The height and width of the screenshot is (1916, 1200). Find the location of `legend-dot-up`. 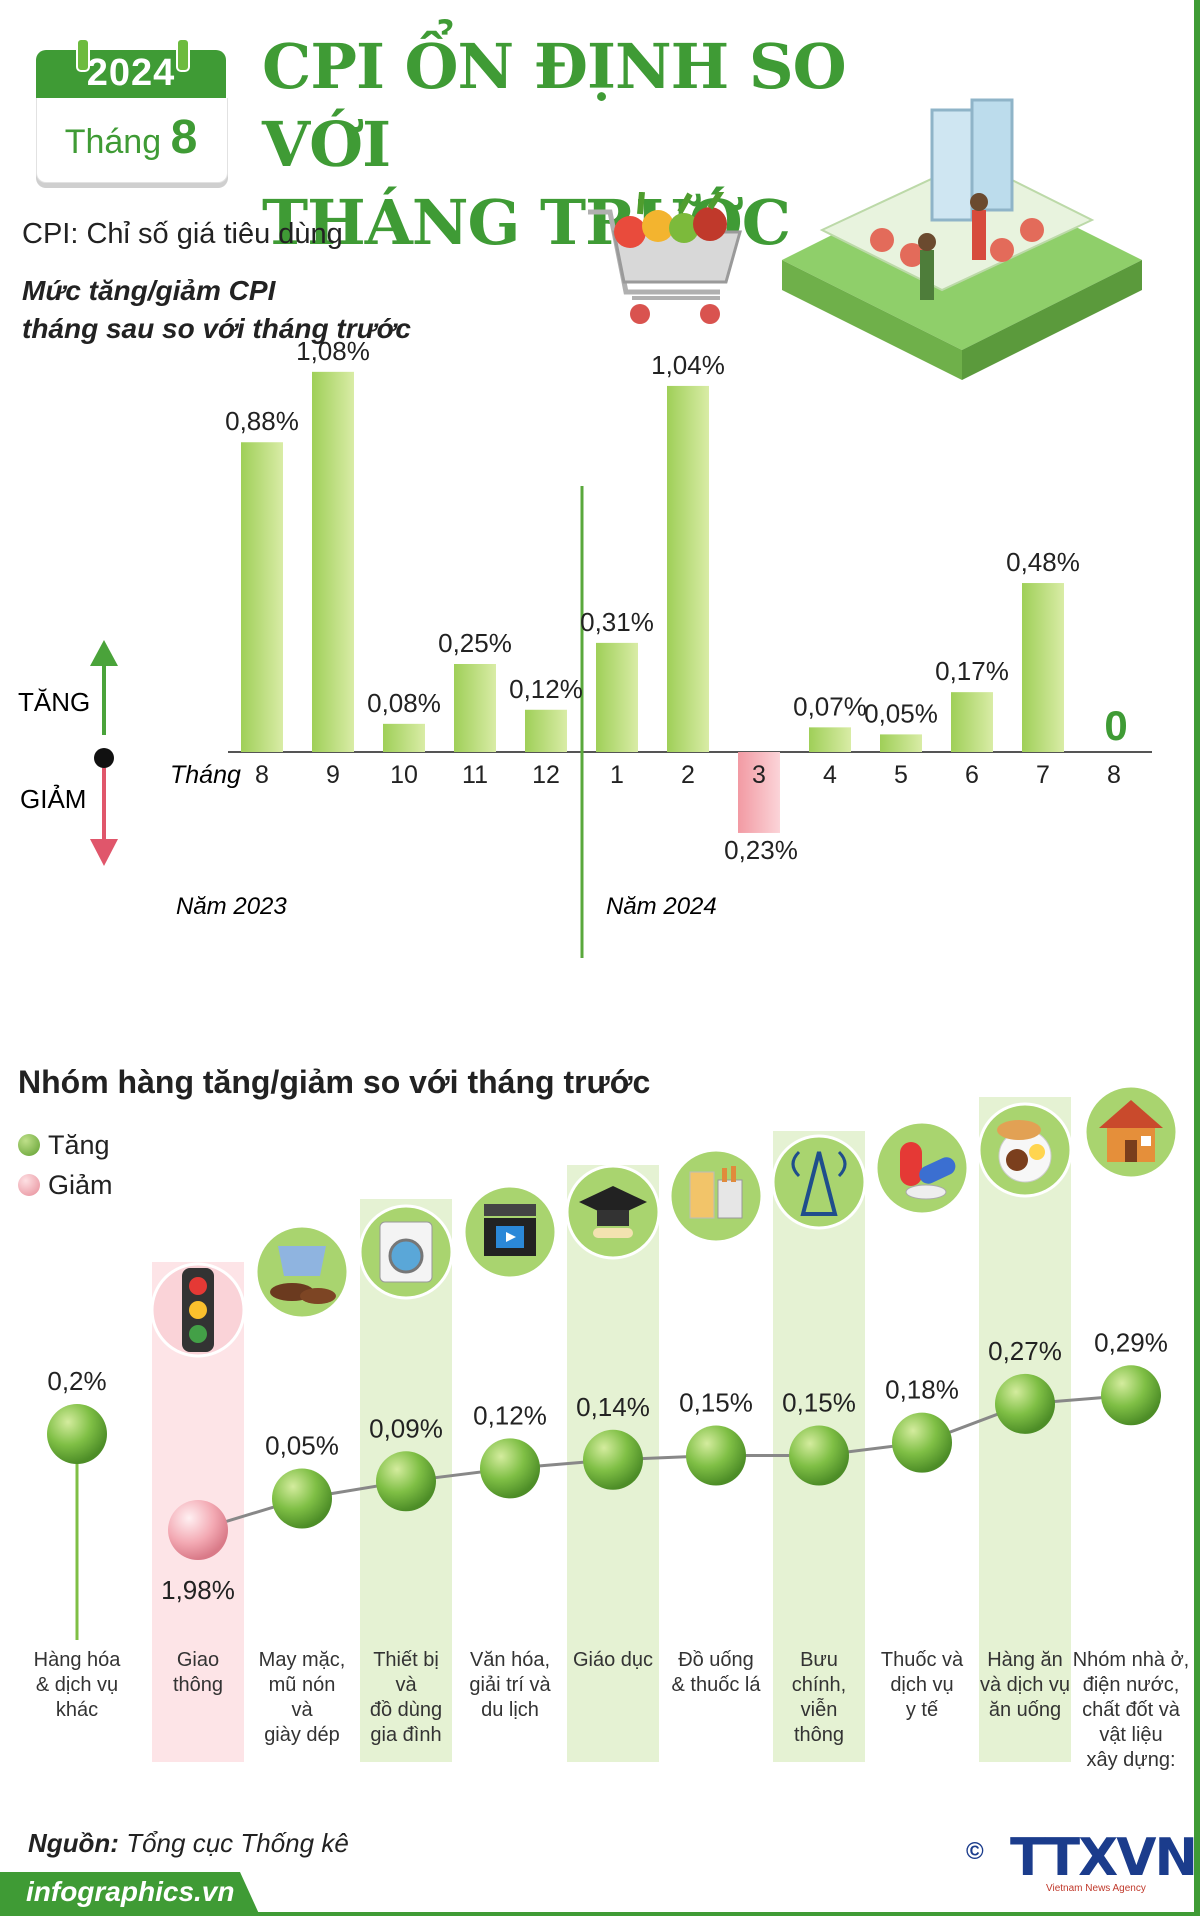

legend-dot-up is located at coordinates (29, 1145).